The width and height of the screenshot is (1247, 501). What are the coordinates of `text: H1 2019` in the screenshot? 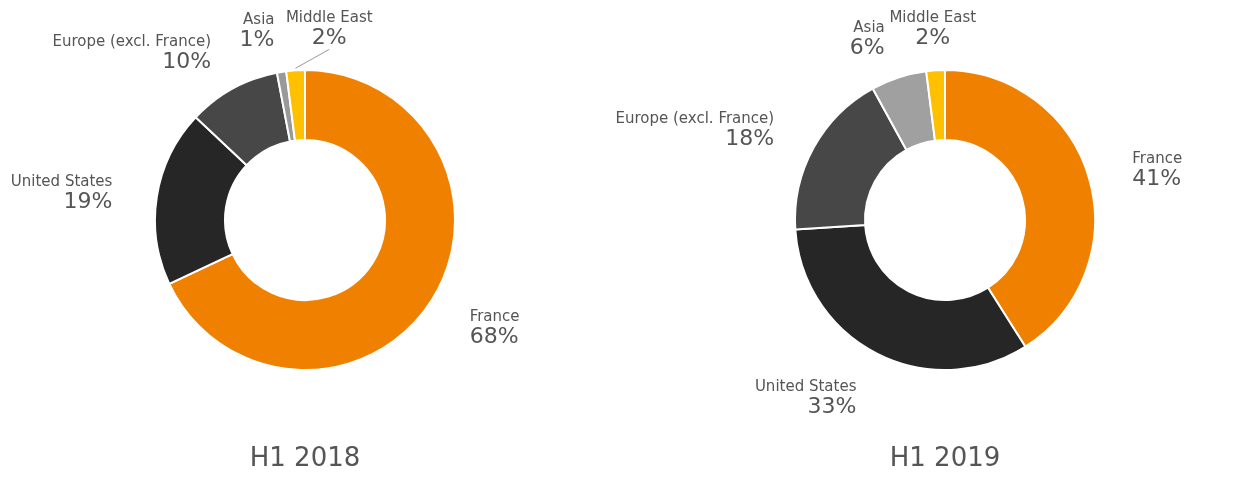 It's located at (945, 457).